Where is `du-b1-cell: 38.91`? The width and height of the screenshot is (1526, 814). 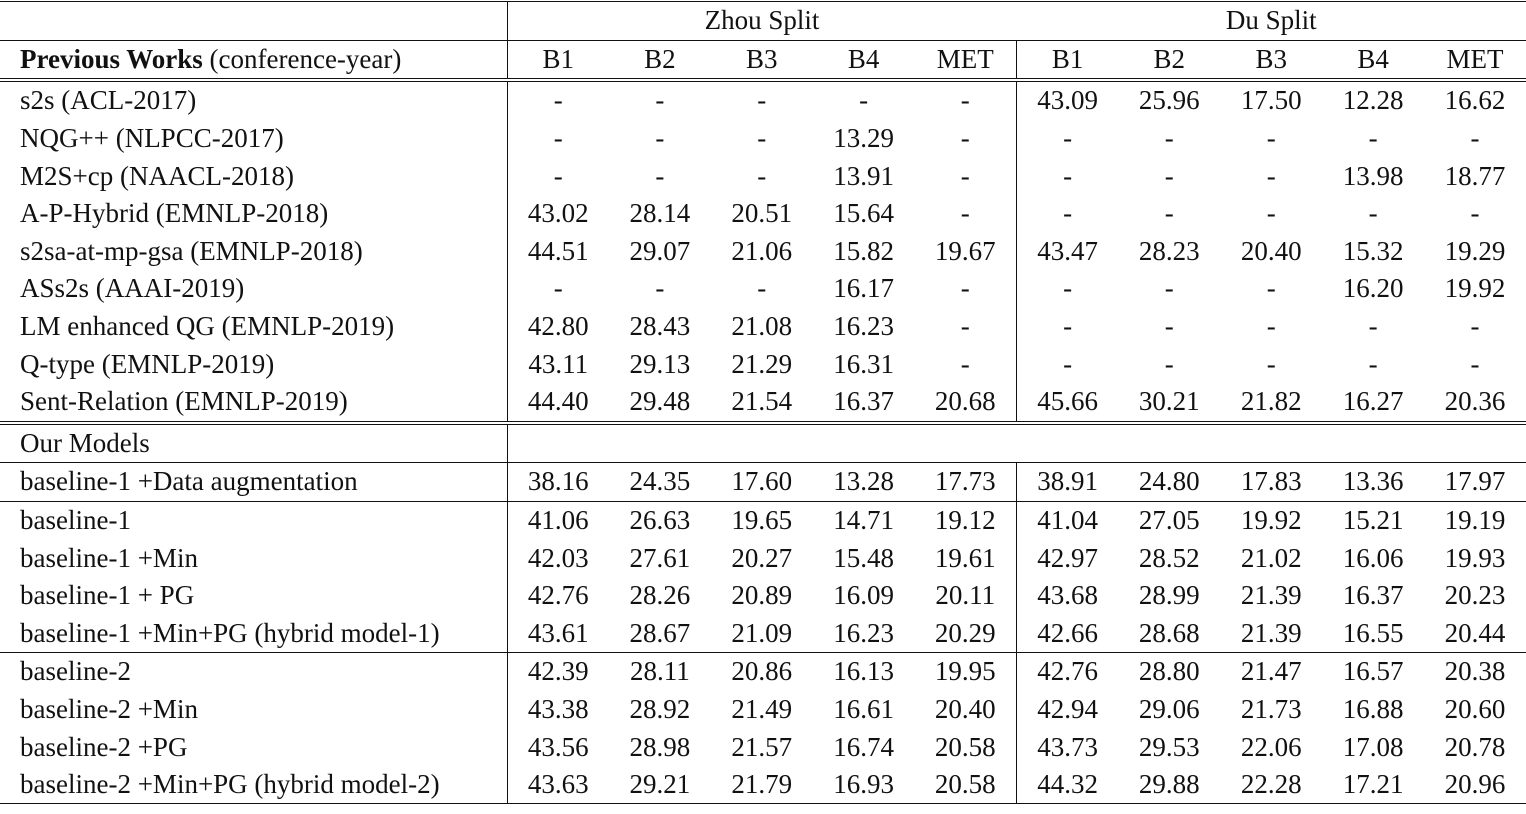 du-b1-cell: 38.91 is located at coordinates (1067, 482).